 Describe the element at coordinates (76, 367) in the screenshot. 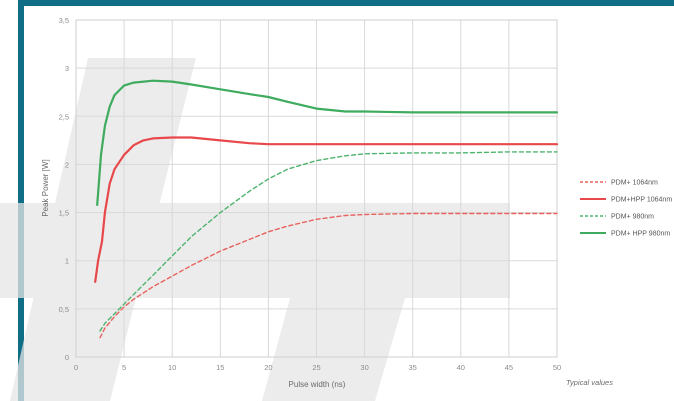

I see `x-tick-label: 0` at that location.